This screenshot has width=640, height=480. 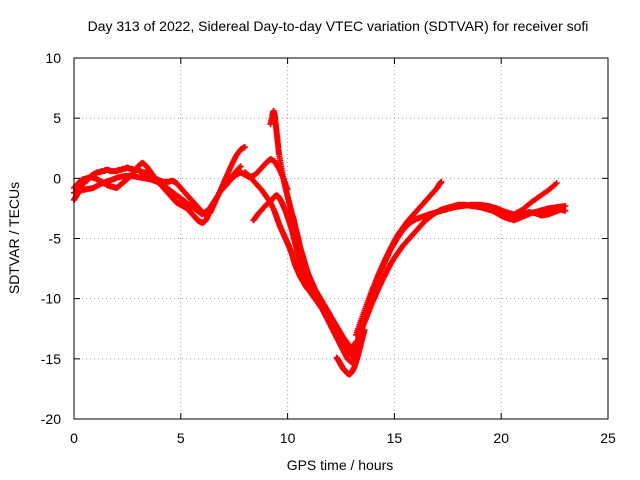 I want to click on x-axis-label: GPS time / hours, so click(x=340, y=465).